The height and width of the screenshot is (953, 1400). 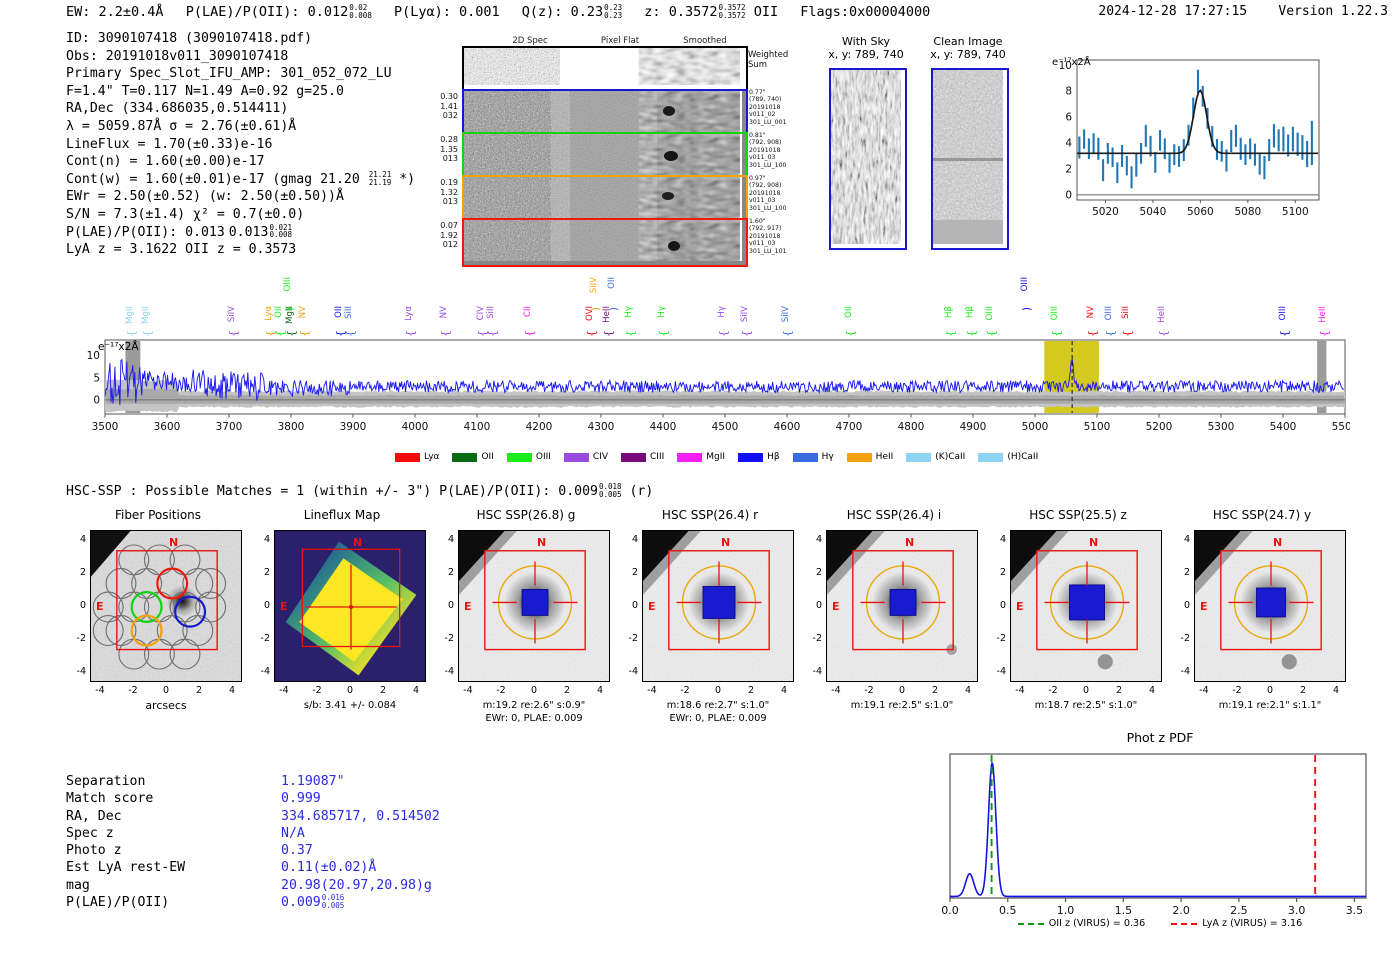 What do you see at coordinates (612, 283) in the screenshot?
I see `line-id-label: OII` at bounding box center [612, 283].